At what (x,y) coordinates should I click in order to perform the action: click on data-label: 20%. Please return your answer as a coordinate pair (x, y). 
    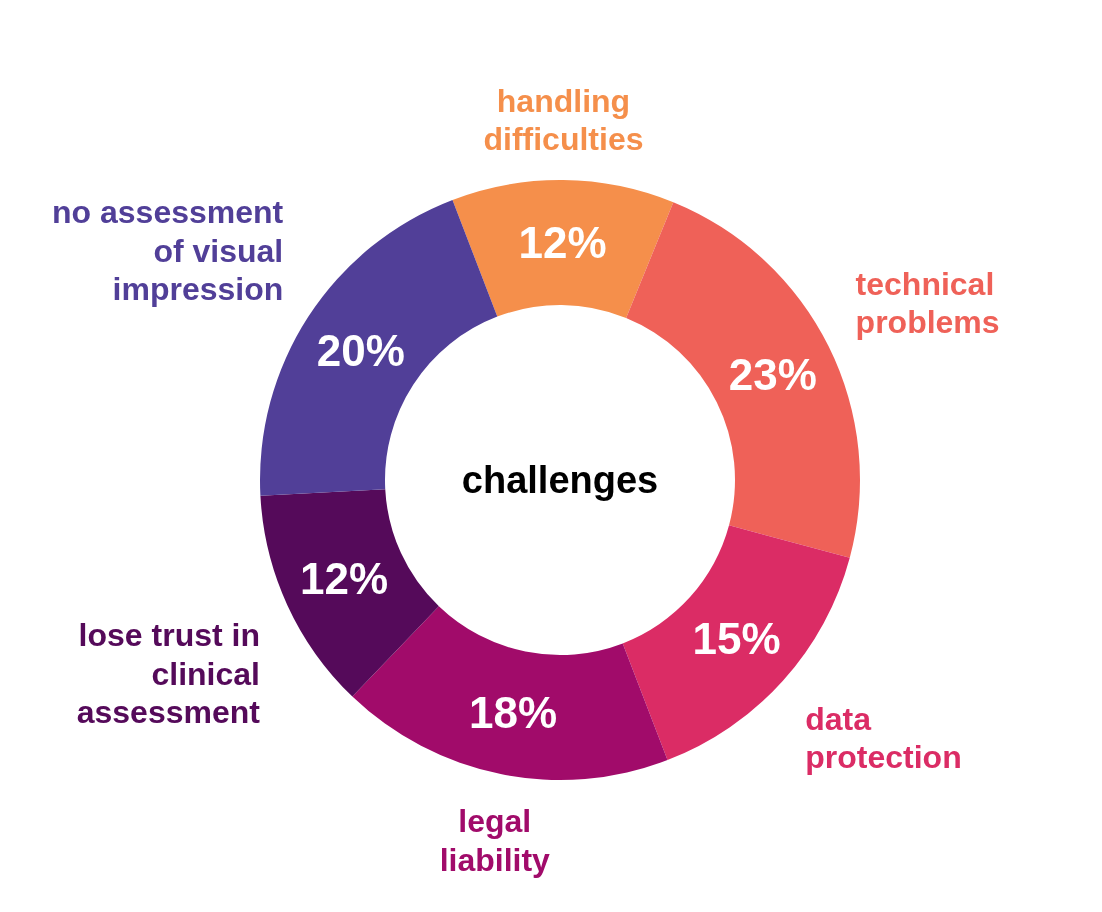
    Looking at the image, I should click on (360, 351).